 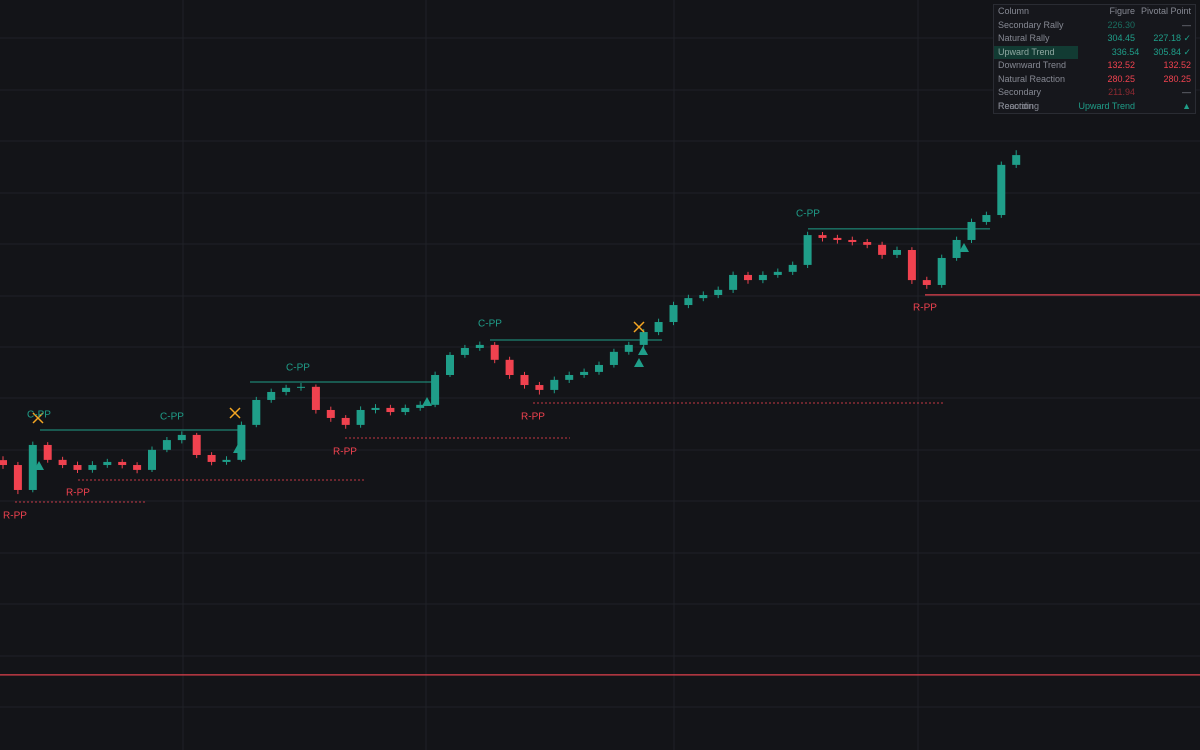 What do you see at coordinates (1019, 105) in the screenshot?
I see `table-cell: Recording` at bounding box center [1019, 105].